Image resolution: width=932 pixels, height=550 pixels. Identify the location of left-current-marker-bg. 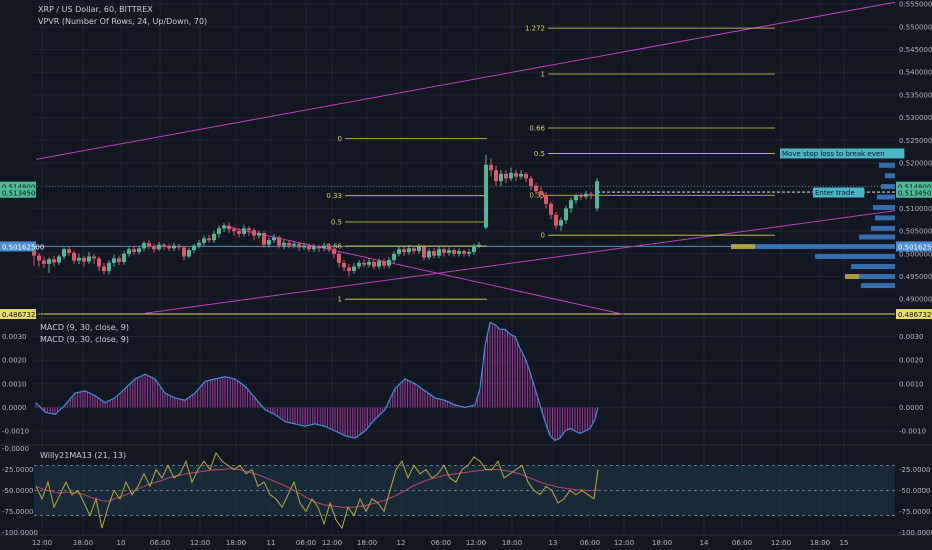
(18, 186).